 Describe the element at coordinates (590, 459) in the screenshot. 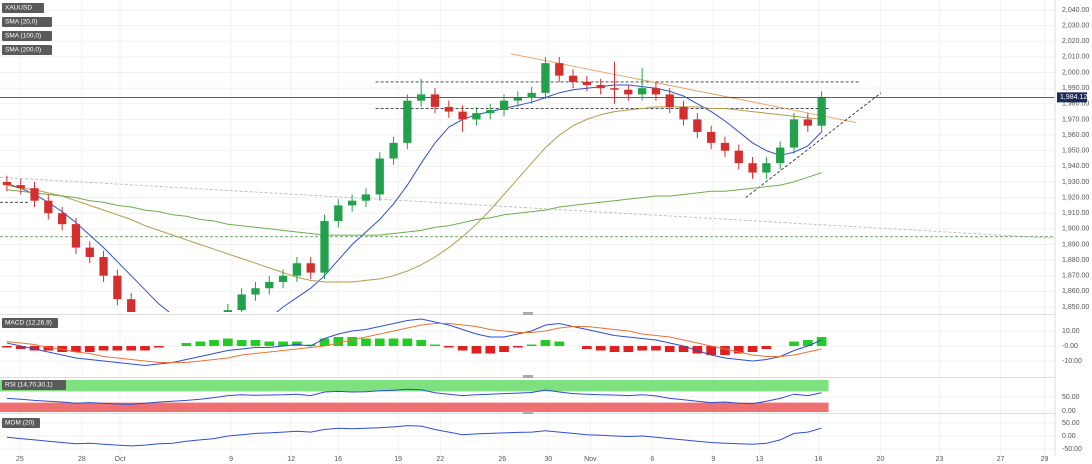

I see `x-tick-label: Nov` at that location.